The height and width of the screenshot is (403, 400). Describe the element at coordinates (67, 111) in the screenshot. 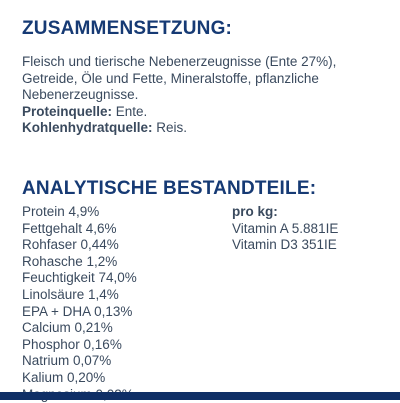

I see `label: Proteinquelle:` at that location.